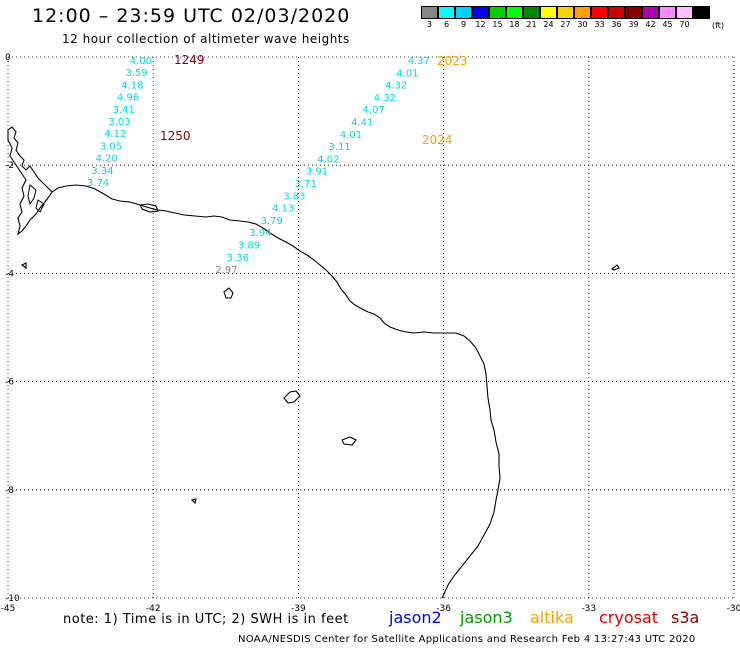 The width and height of the screenshot is (740, 650). Describe the element at coordinates (175, 136) in the screenshot. I see `pass-time-label: 1250` at that location.